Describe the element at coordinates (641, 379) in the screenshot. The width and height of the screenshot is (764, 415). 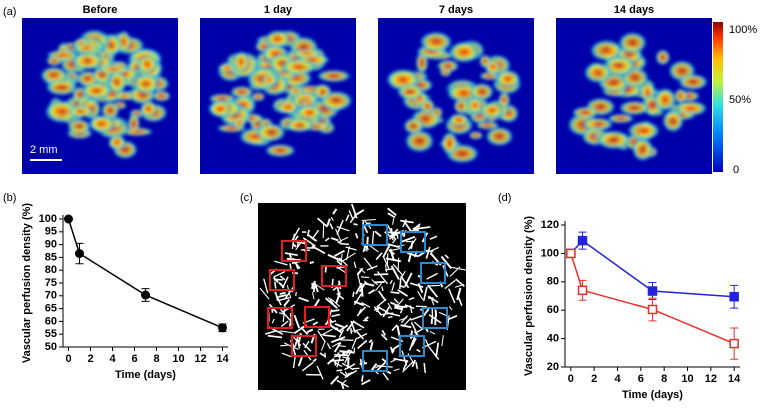
I see `x-tick-label: 6` at that location.